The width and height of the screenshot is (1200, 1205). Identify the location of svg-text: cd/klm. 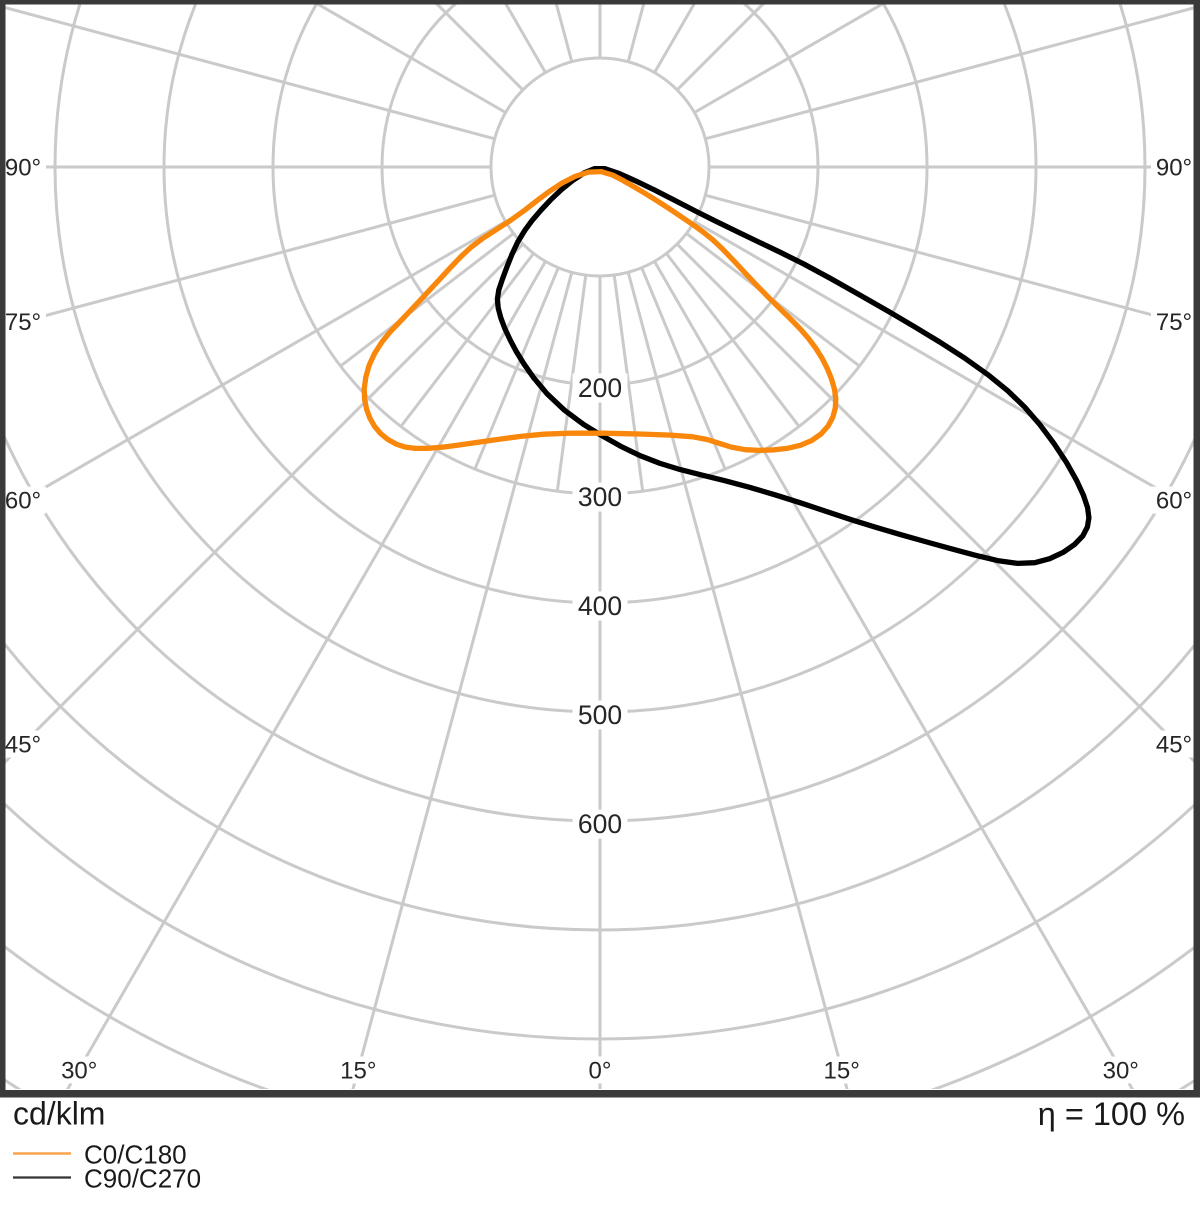
(59, 1114).